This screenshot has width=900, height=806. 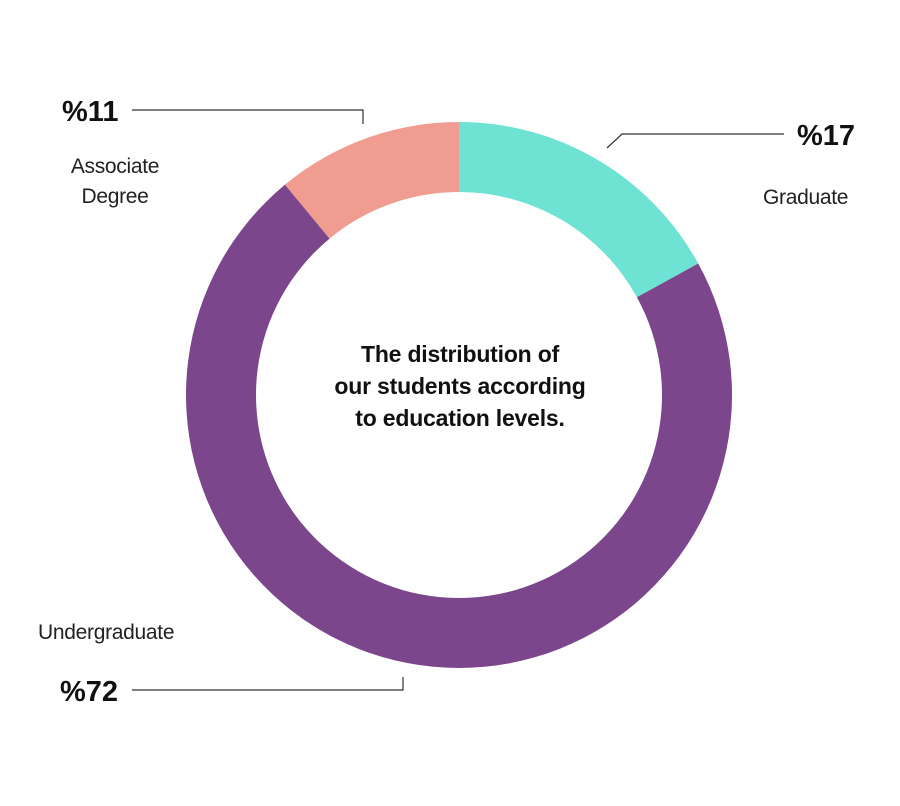 I want to click on undergraduate-category-label: Undergraduate, so click(x=106, y=632).